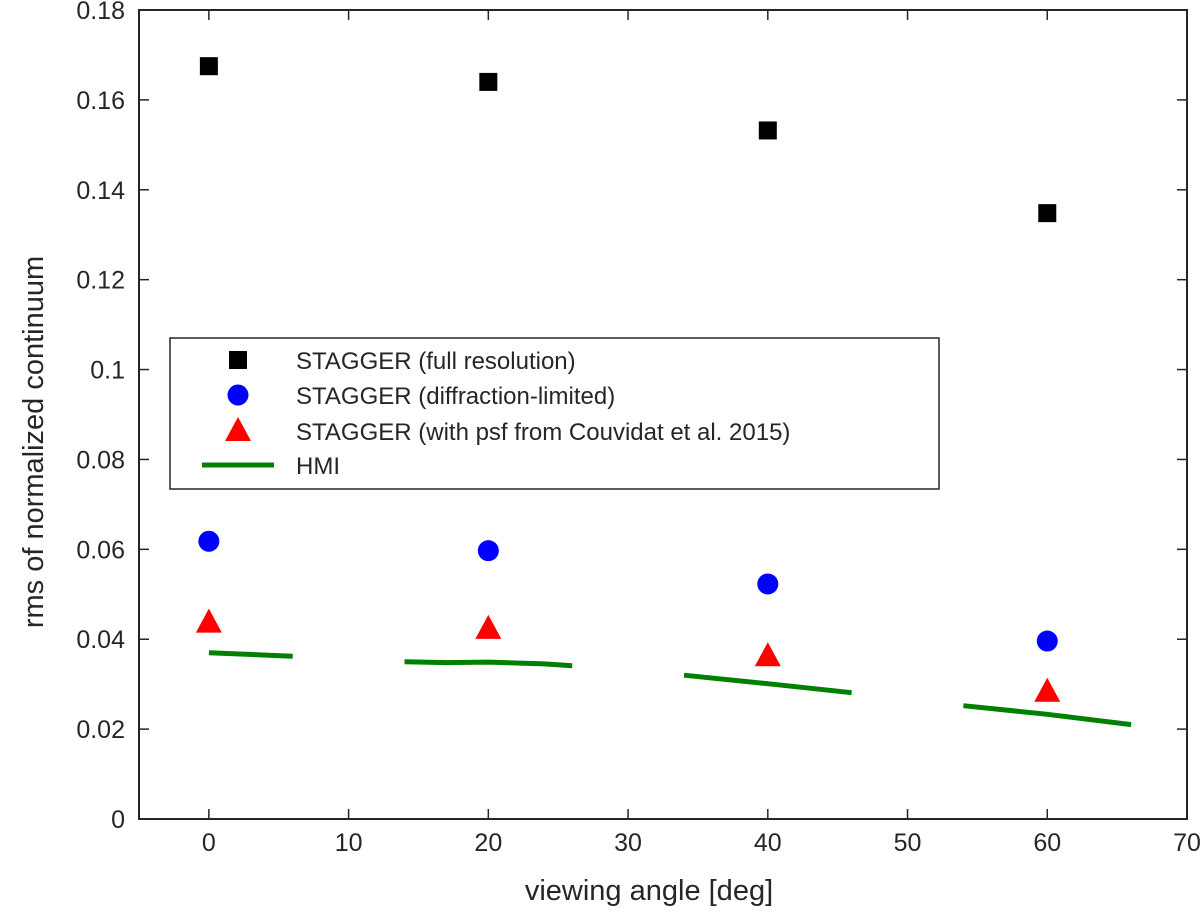 The width and height of the screenshot is (1200, 913). Describe the element at coordinates (238, 409) in the screenshot. I see `legend-swatches` at that location.